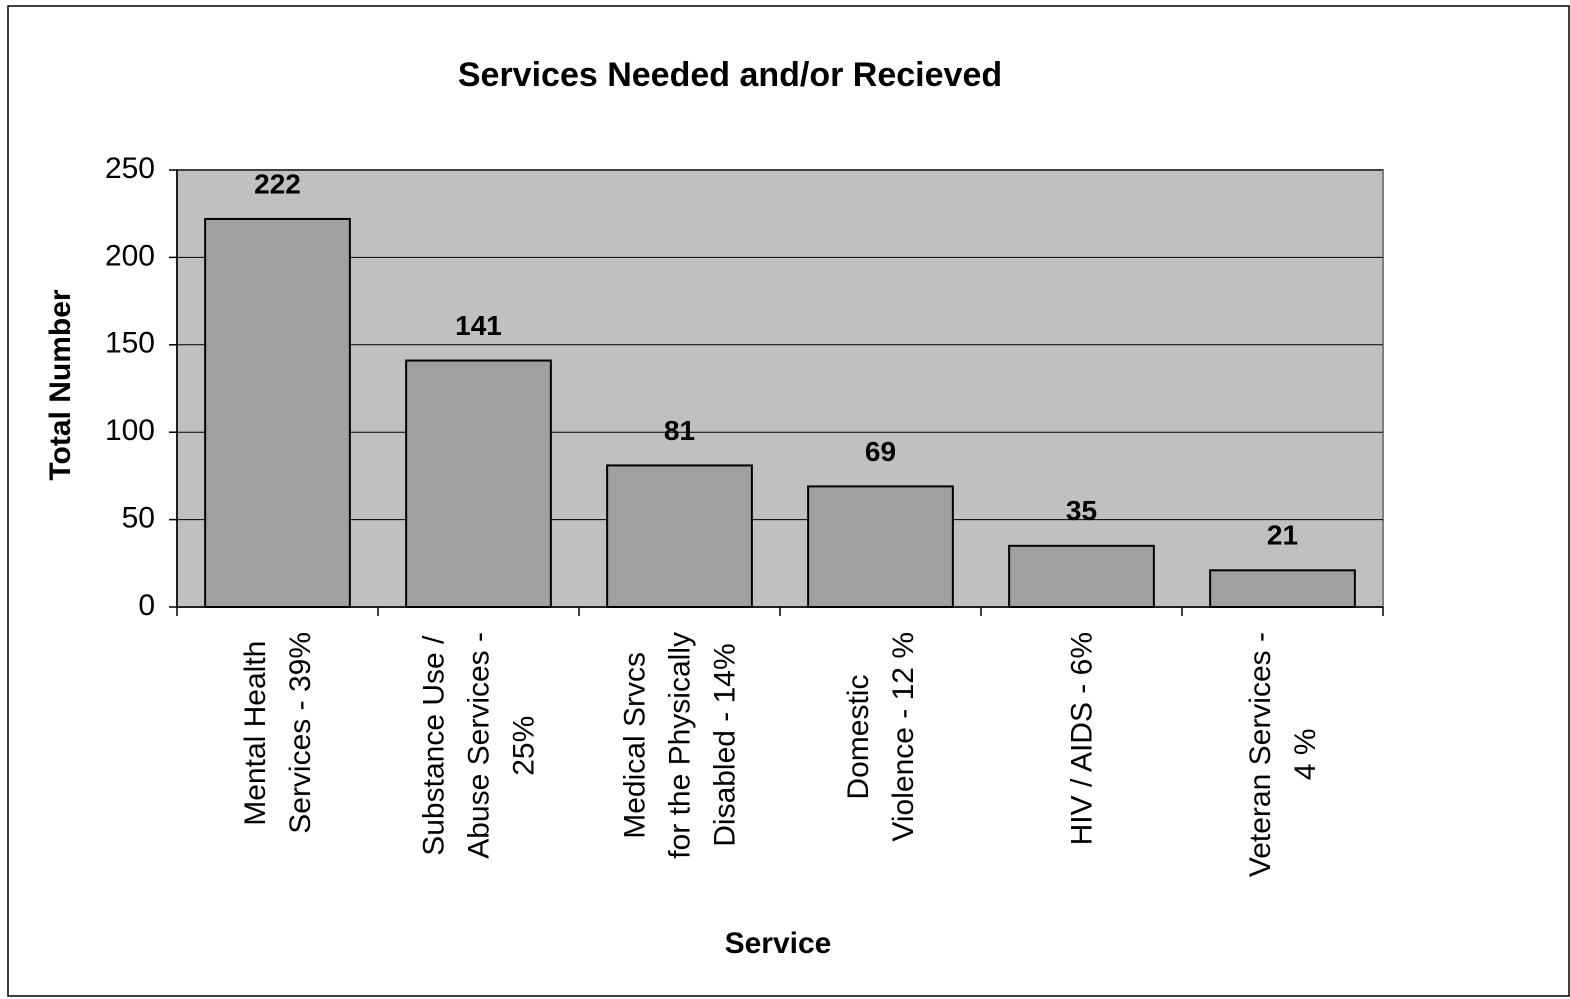 The width and height of the screenshot is (1570, 999). What do you see at coordinates (277, 183) in the screenshot?
I see `value-label: 222` at bounding box center [277, 183].